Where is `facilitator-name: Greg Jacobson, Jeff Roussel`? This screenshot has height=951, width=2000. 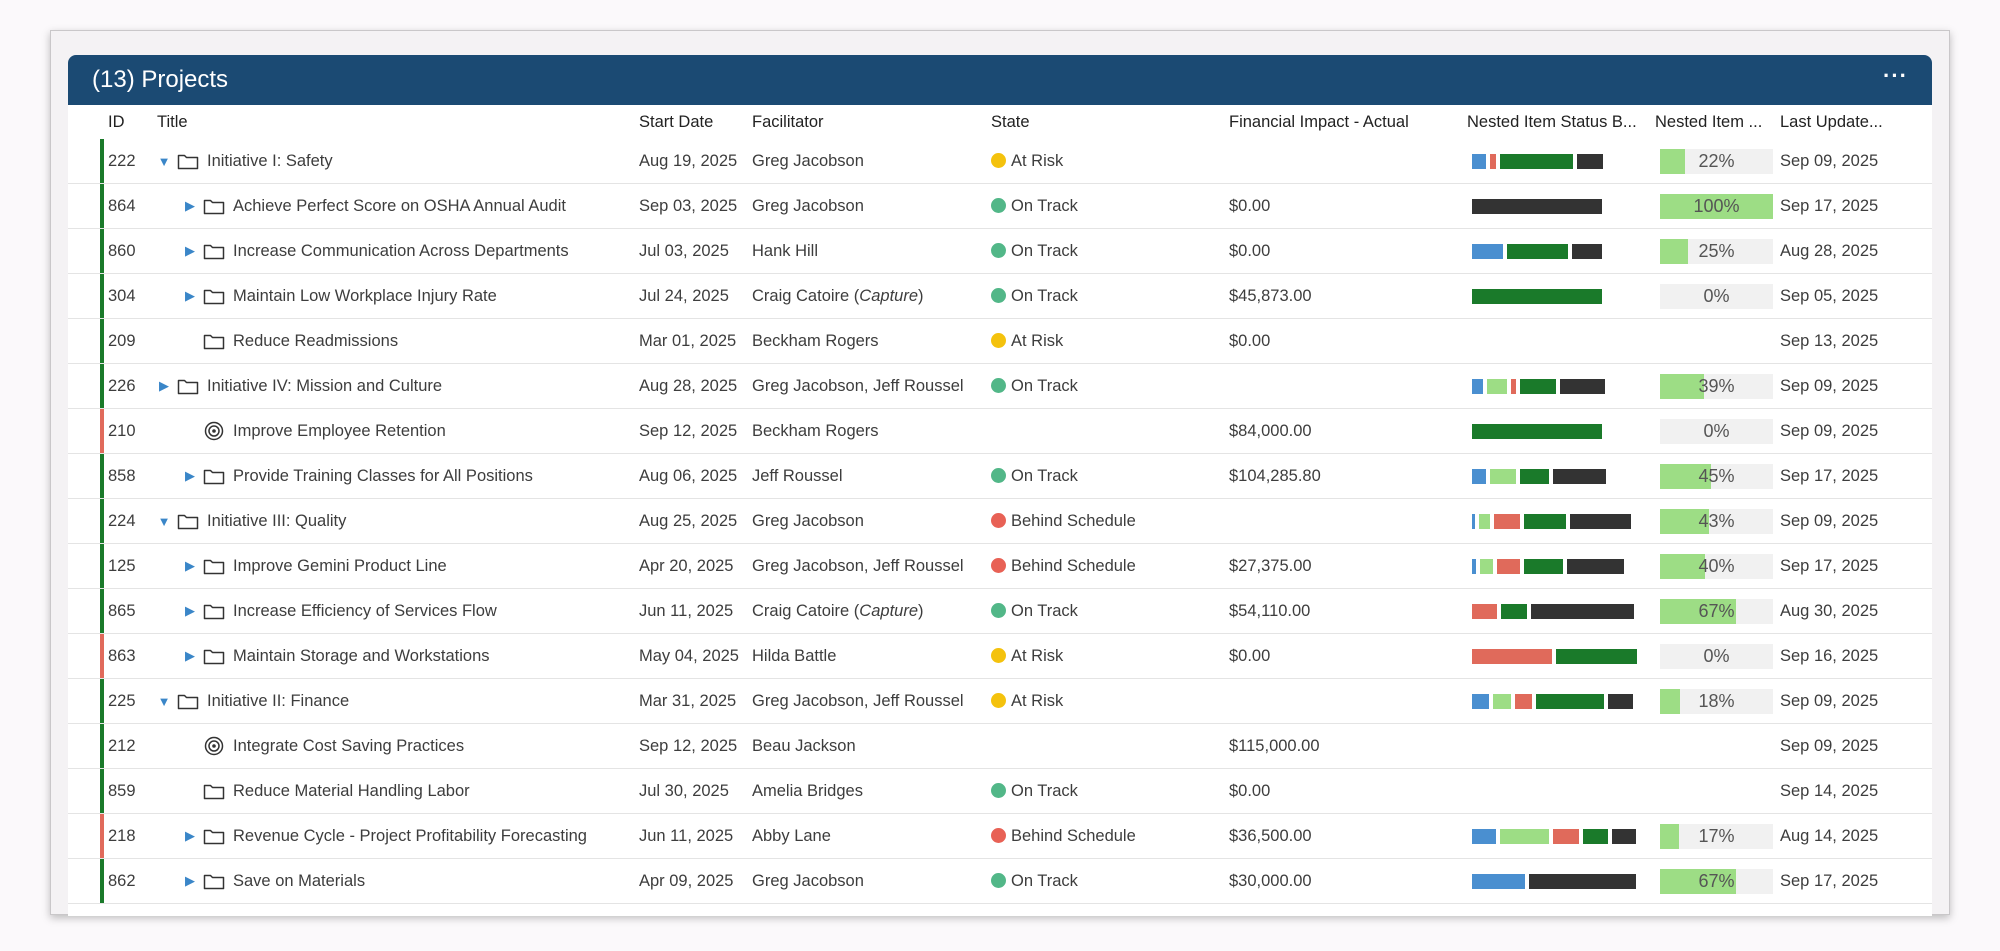
facilitator-name: Greg Jacobson, Jeff Roussel is located at coordinates (858, 700).